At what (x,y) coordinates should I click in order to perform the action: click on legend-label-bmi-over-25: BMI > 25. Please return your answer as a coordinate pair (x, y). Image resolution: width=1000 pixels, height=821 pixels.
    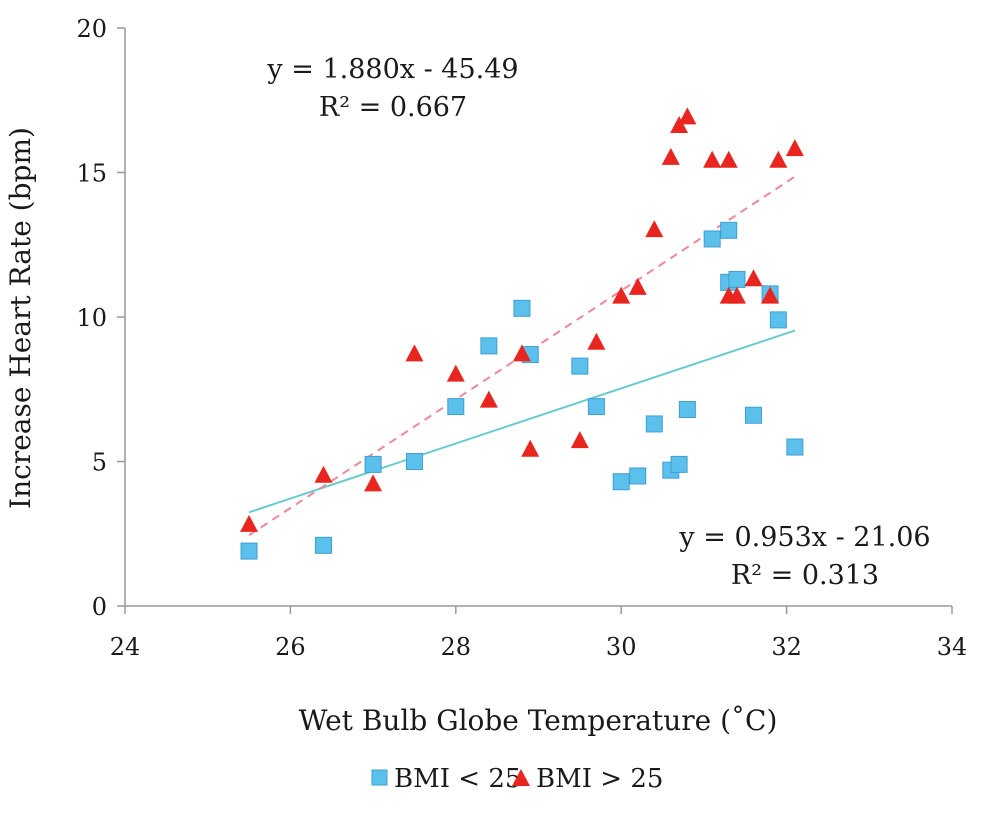
    Looking at the image, I should click on (599, 779).